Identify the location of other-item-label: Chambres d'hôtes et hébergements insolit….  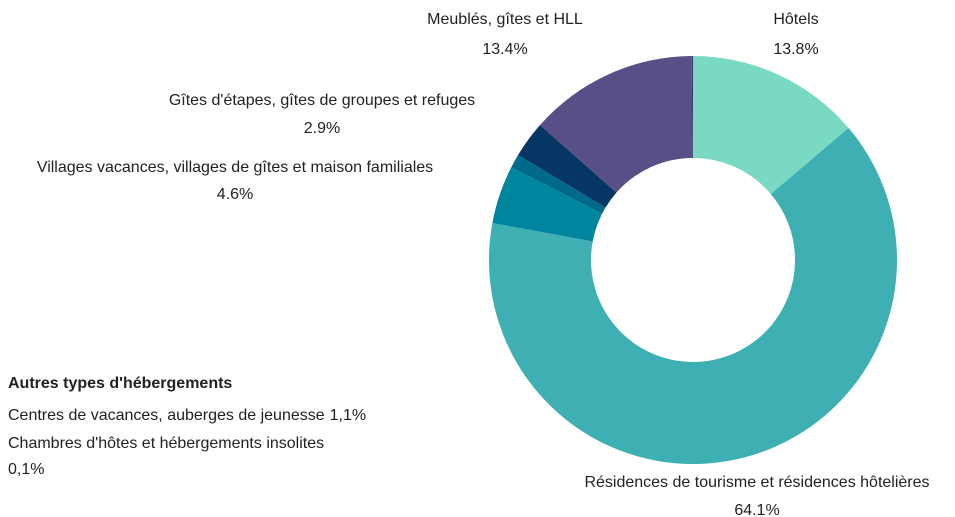
(166, 443).